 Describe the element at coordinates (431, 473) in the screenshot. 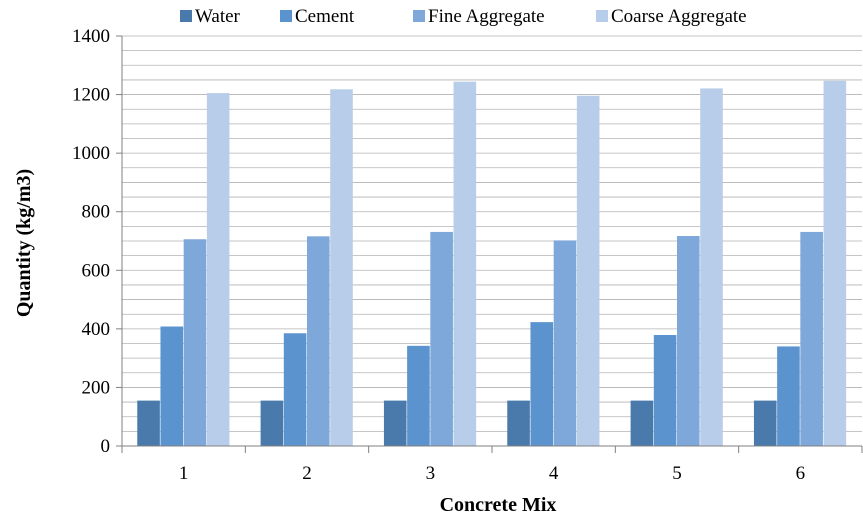

I see `x-tick-label: 3` at that location.